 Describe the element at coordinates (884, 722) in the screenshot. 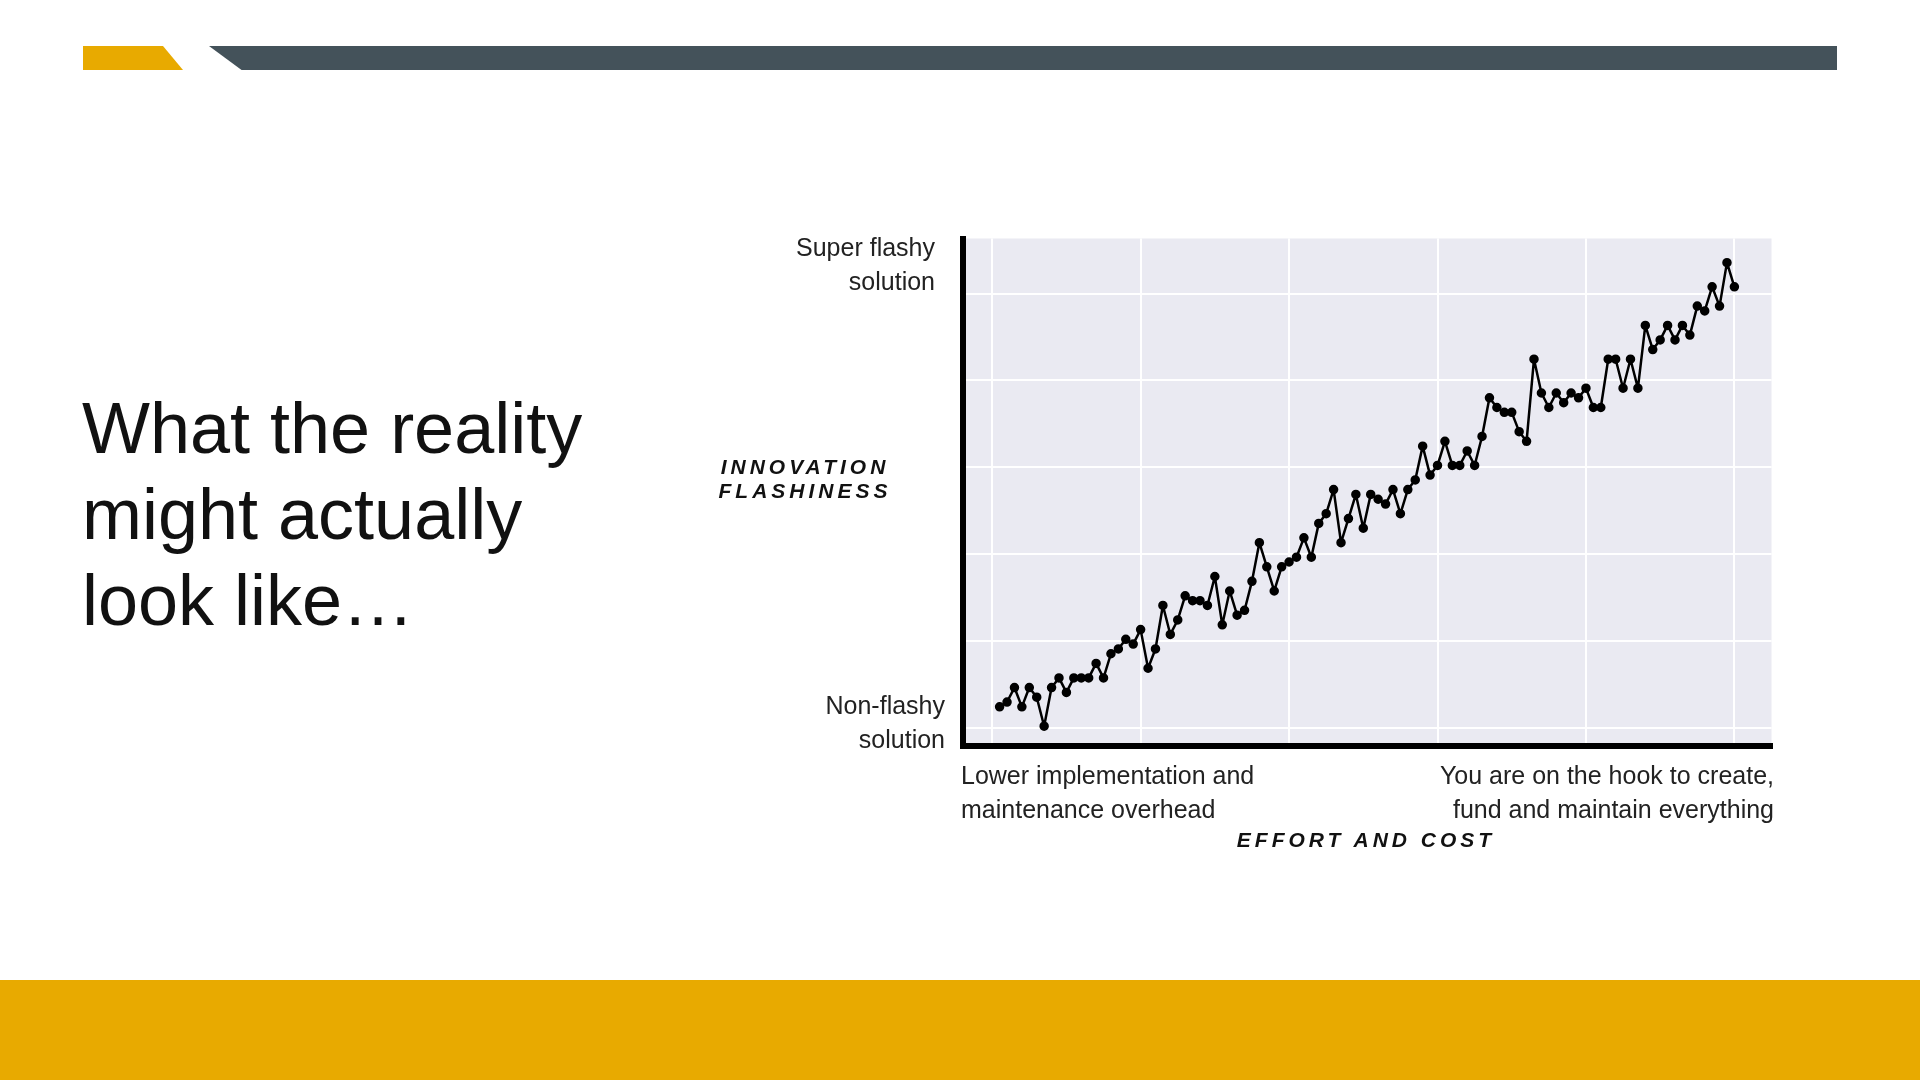

I see `text: Non-flashy solution` at that location.